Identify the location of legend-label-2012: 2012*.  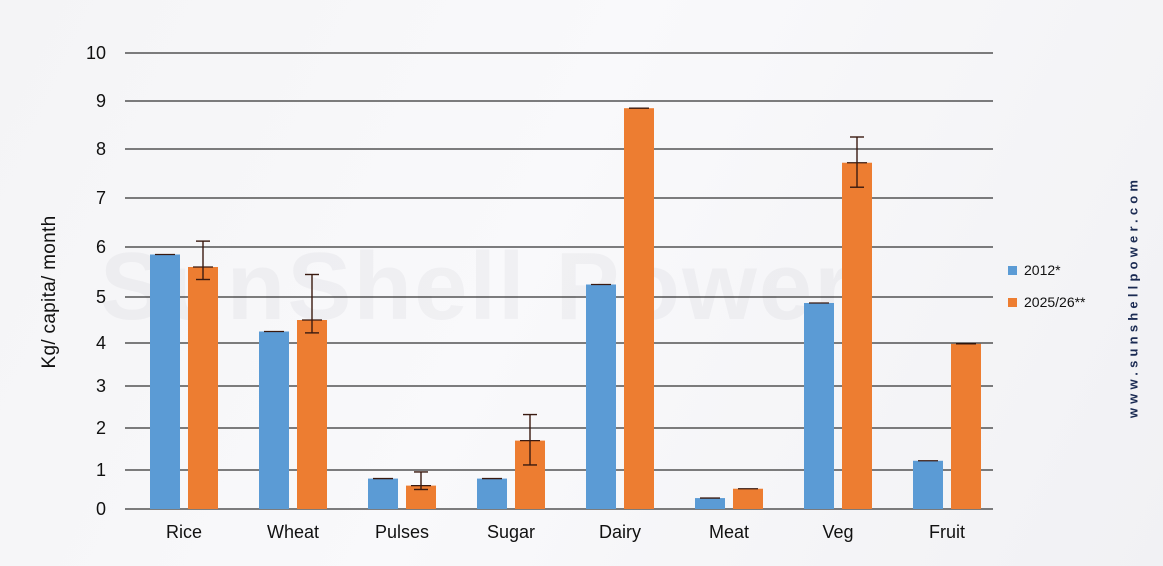
(1042, 270).